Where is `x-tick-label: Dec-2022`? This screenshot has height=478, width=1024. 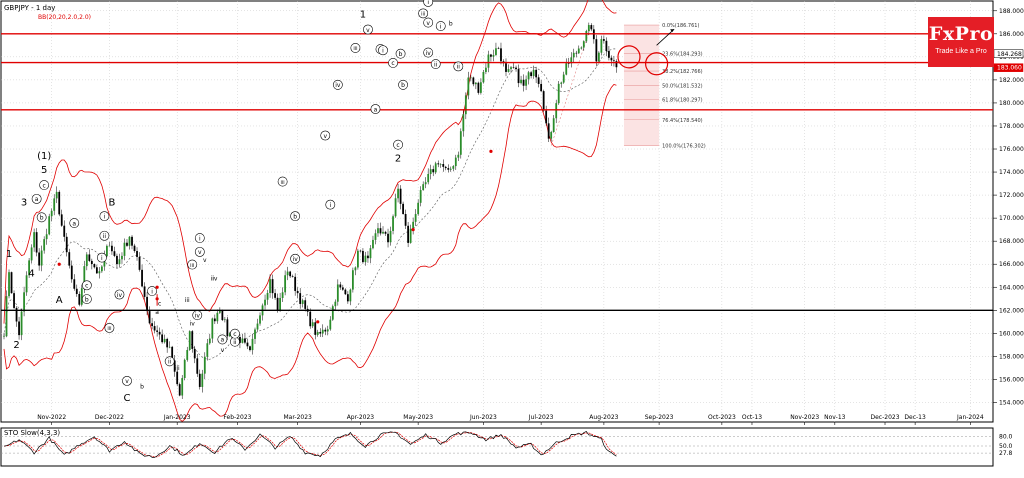
x-tick-label: Dec-2022 is located at coordinates (109, 417).